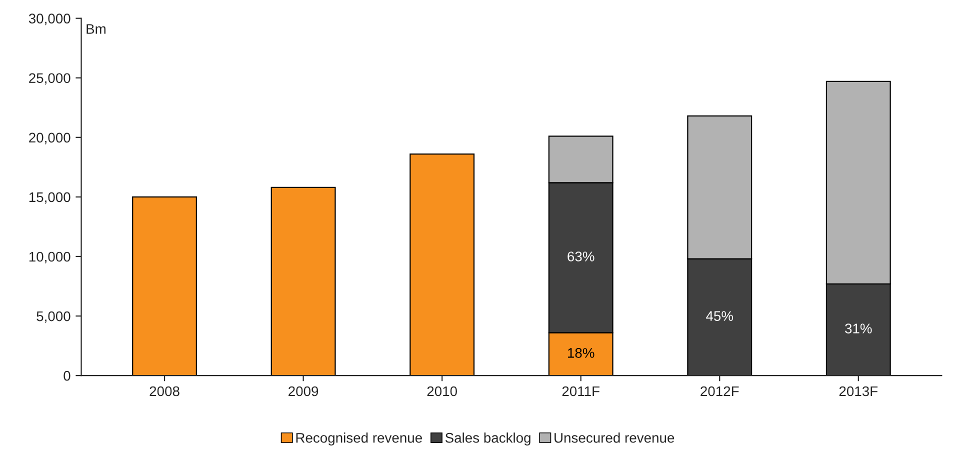 This screenshot has height=458, width=956. I want to click on annotation: 31%, so click(858, 329).